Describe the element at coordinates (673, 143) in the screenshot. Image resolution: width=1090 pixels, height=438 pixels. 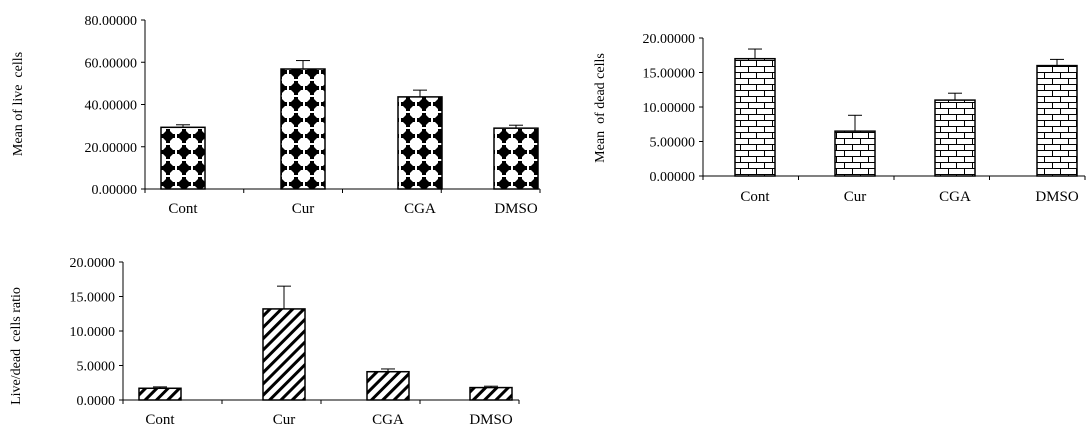
I see `y-tick-label: 5.00000` at that location.